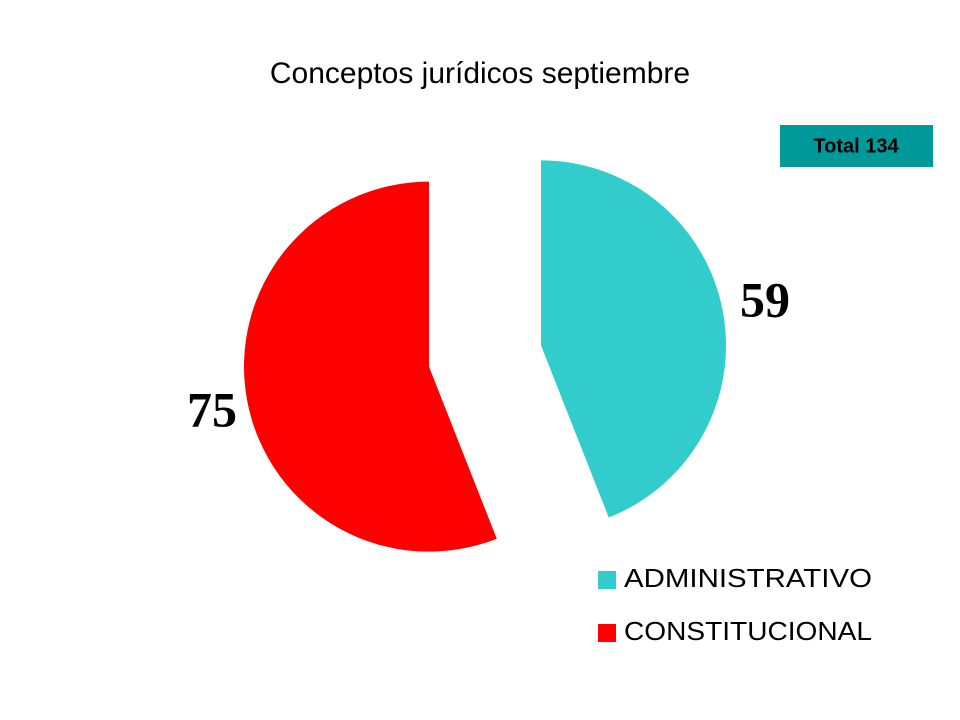  Describe the element at coordinates (748, 578) in the screenshot. I see `legend-label: ADMINISTRATIVO` at that location.